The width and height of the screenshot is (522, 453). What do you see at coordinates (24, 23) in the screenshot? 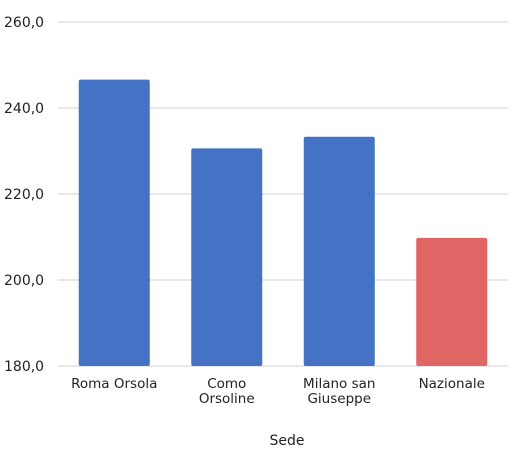
I see `y-tick-label: 260,0` at bounding box center [24, 23].